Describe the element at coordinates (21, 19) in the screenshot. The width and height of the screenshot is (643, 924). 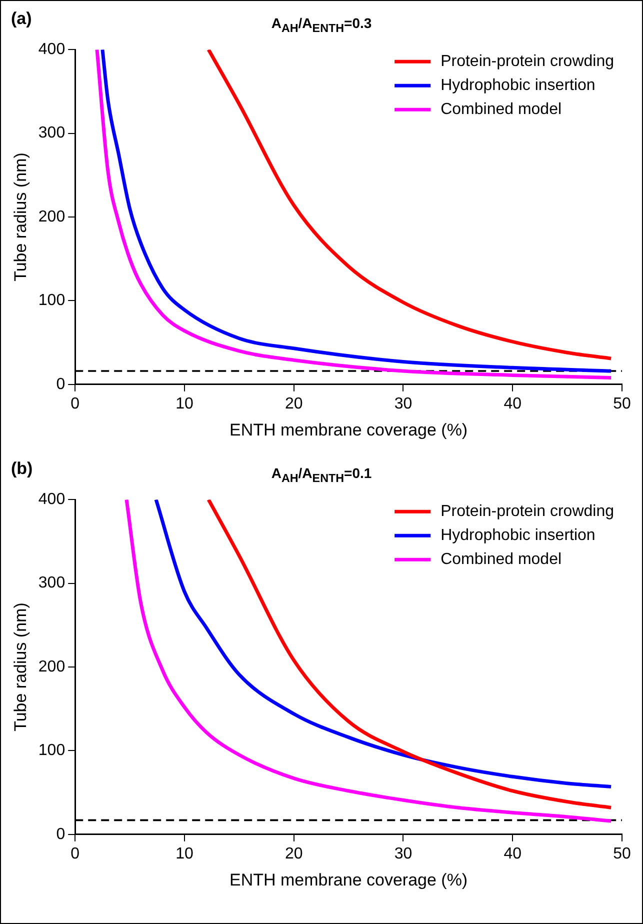
I see `text: (a)` at that location.